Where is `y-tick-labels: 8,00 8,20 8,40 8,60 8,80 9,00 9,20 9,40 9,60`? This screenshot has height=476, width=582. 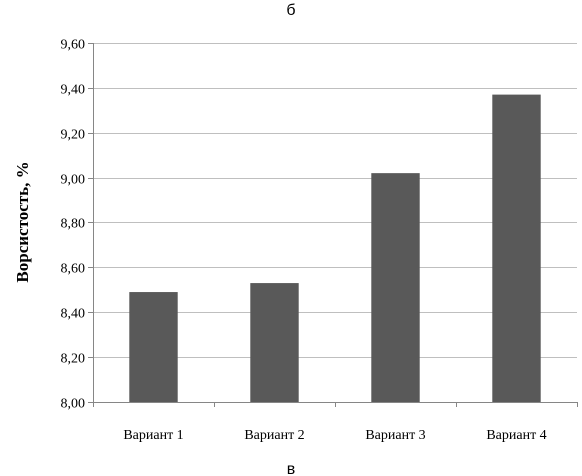 y-tick-labels: 8,00 8,20 8,40 8,60 8,80 9,00 9,20 9,40 9,60 is located at coordinates (73, 225).